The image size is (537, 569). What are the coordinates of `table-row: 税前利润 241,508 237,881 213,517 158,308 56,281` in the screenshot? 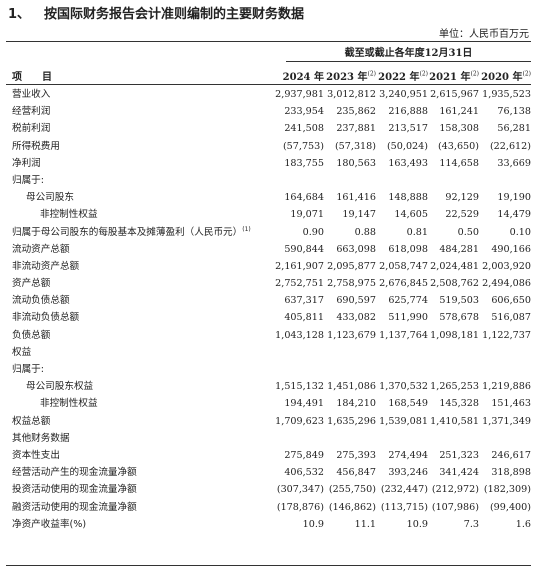 It's located at (268, 128).